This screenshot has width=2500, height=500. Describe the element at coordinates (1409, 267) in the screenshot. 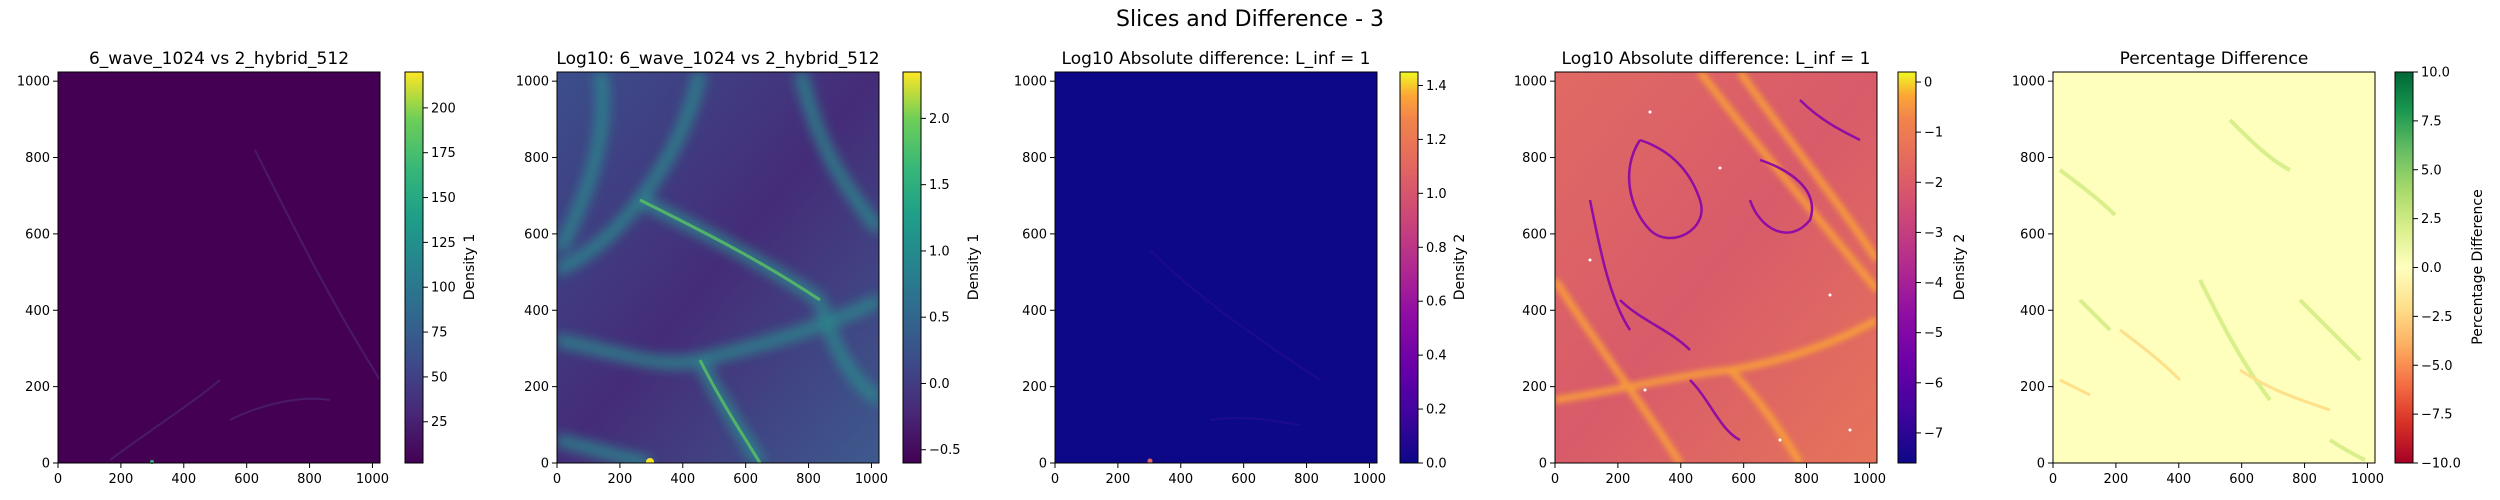

I see `panel-3-colorbar` at that location.